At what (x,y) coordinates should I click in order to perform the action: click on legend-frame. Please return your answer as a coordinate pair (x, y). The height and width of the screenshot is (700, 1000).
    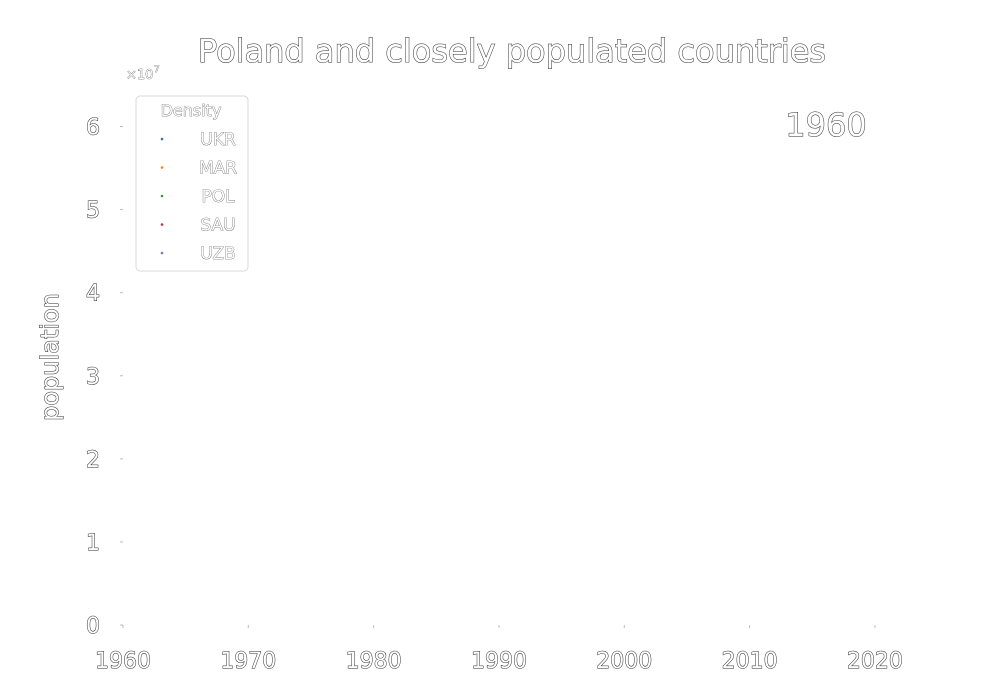
    Looking at the image, I should click on (192, 183).